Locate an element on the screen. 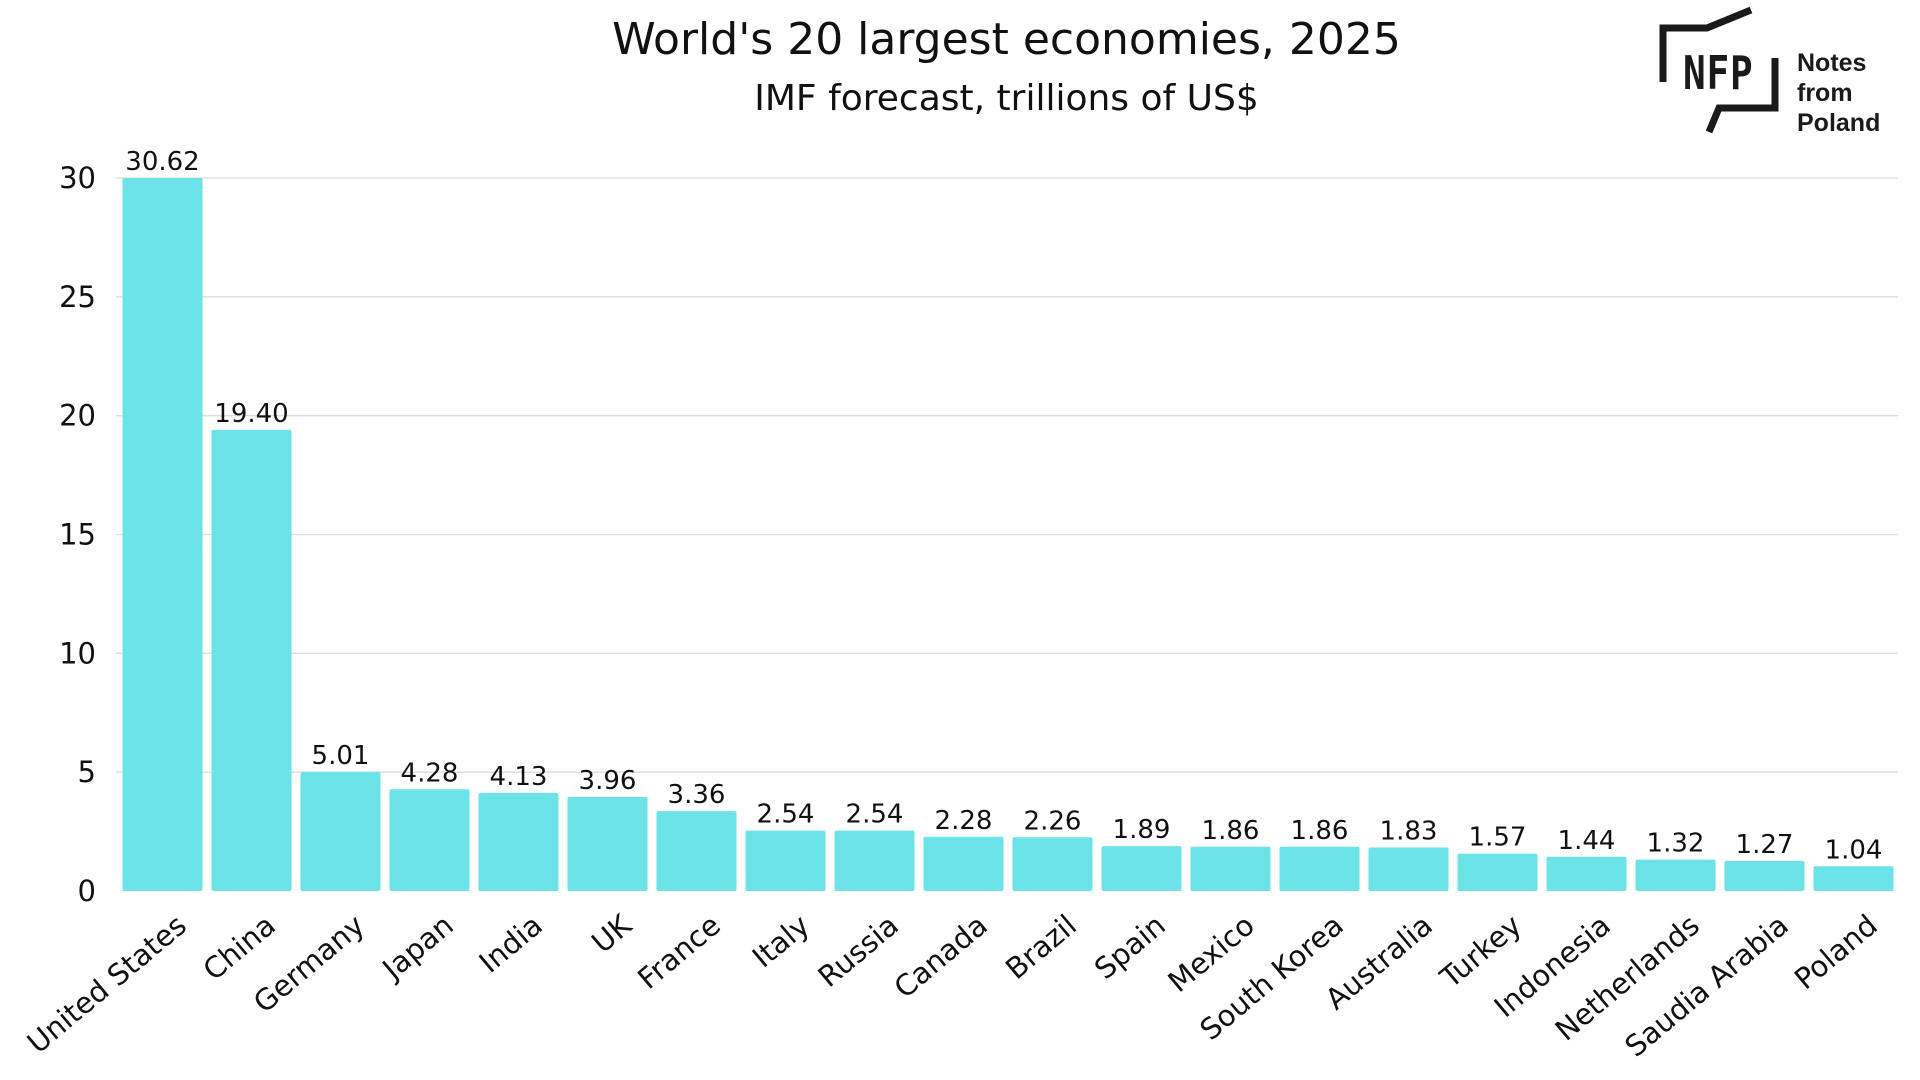  y-tick-label: 5 is located at coordinates (87, 772).